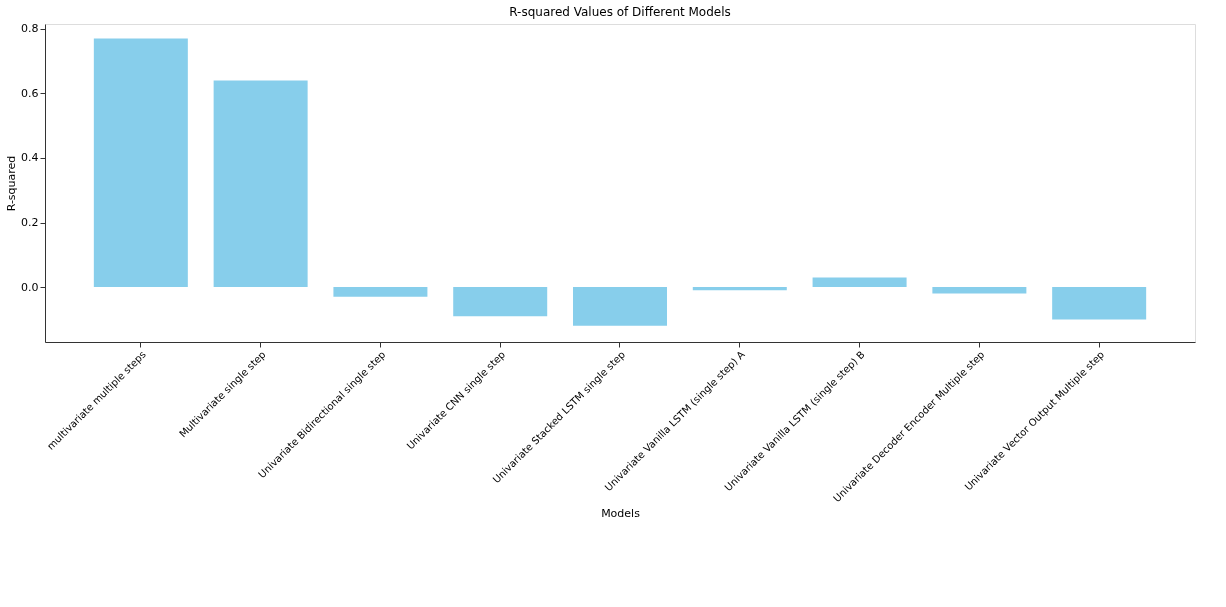 The image size is (1226, 607). Describe the element at coordinates (12, 183) in the screenshot. I see `y-axis-title: R-squared` at that location.